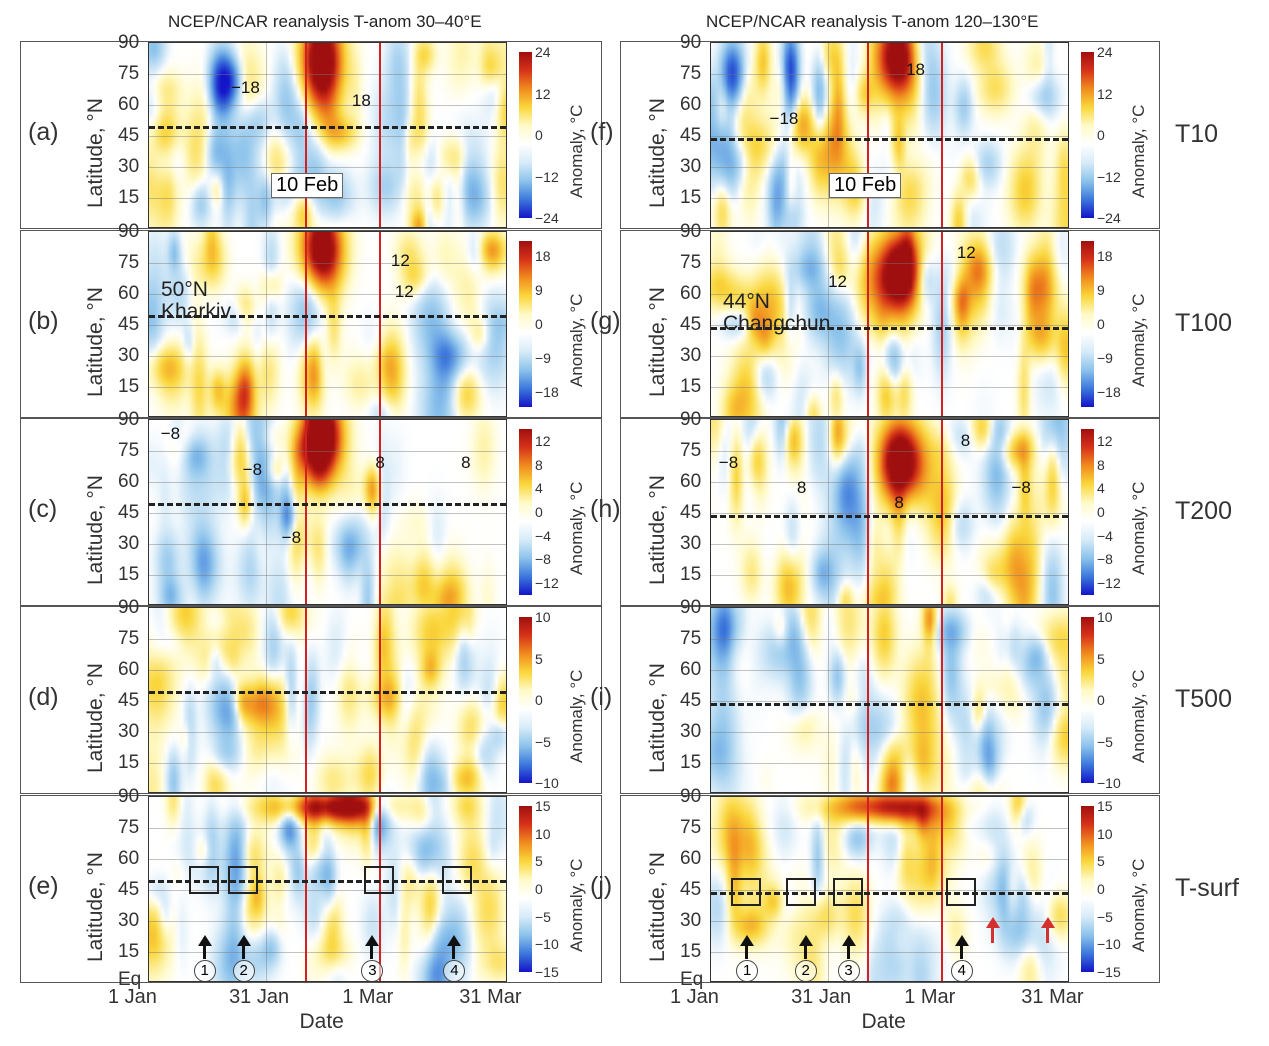 The height and width of the screenshot is (1046, 1269). I want to click on colorbar-tick-label: −15, so click(547, 972).